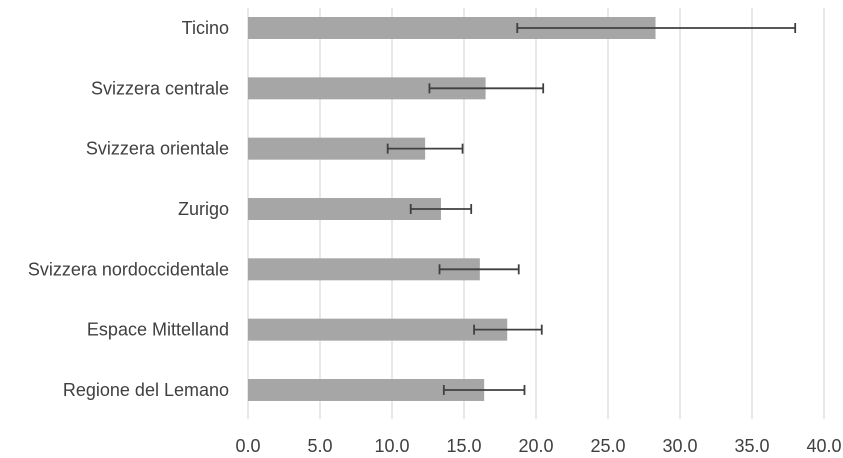  Describe the element at coordinates (158, 330) in the screenshot. I see `category-label: Espace Mittelland` at that location.